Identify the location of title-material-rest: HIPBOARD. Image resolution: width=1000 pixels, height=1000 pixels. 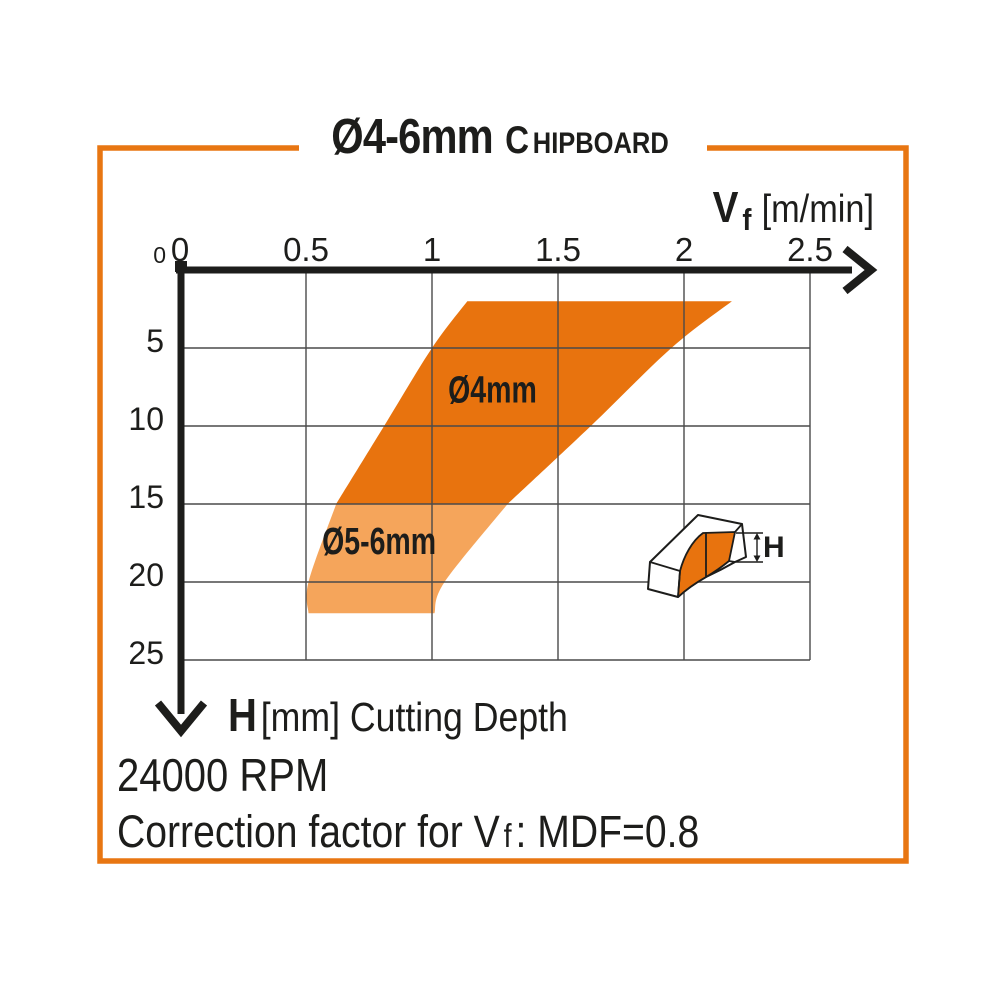
(601, 142).